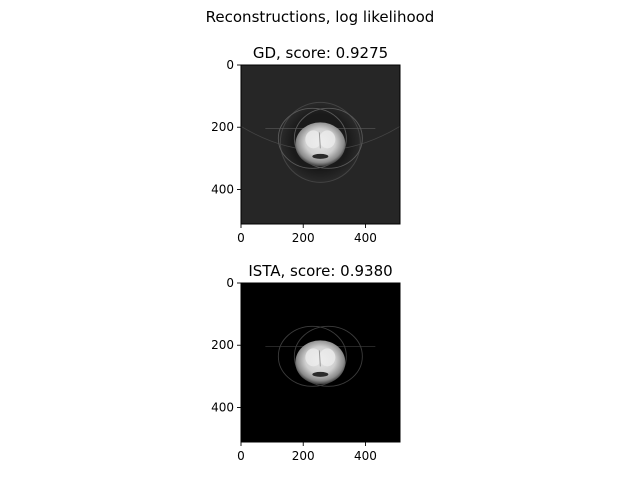 The height and width of the screenshot is (480, 640). Describe the element at coordinates (320, 53) in the screenshot. I see `panel-title: GD, score: 0.9275` at that location.